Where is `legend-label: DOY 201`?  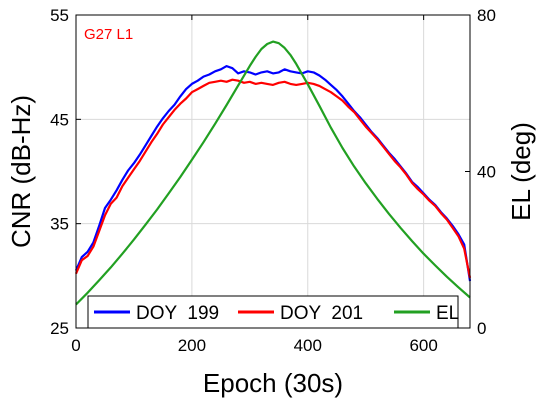
legend-label: DOY 201 is located at coordinates (321, 313).